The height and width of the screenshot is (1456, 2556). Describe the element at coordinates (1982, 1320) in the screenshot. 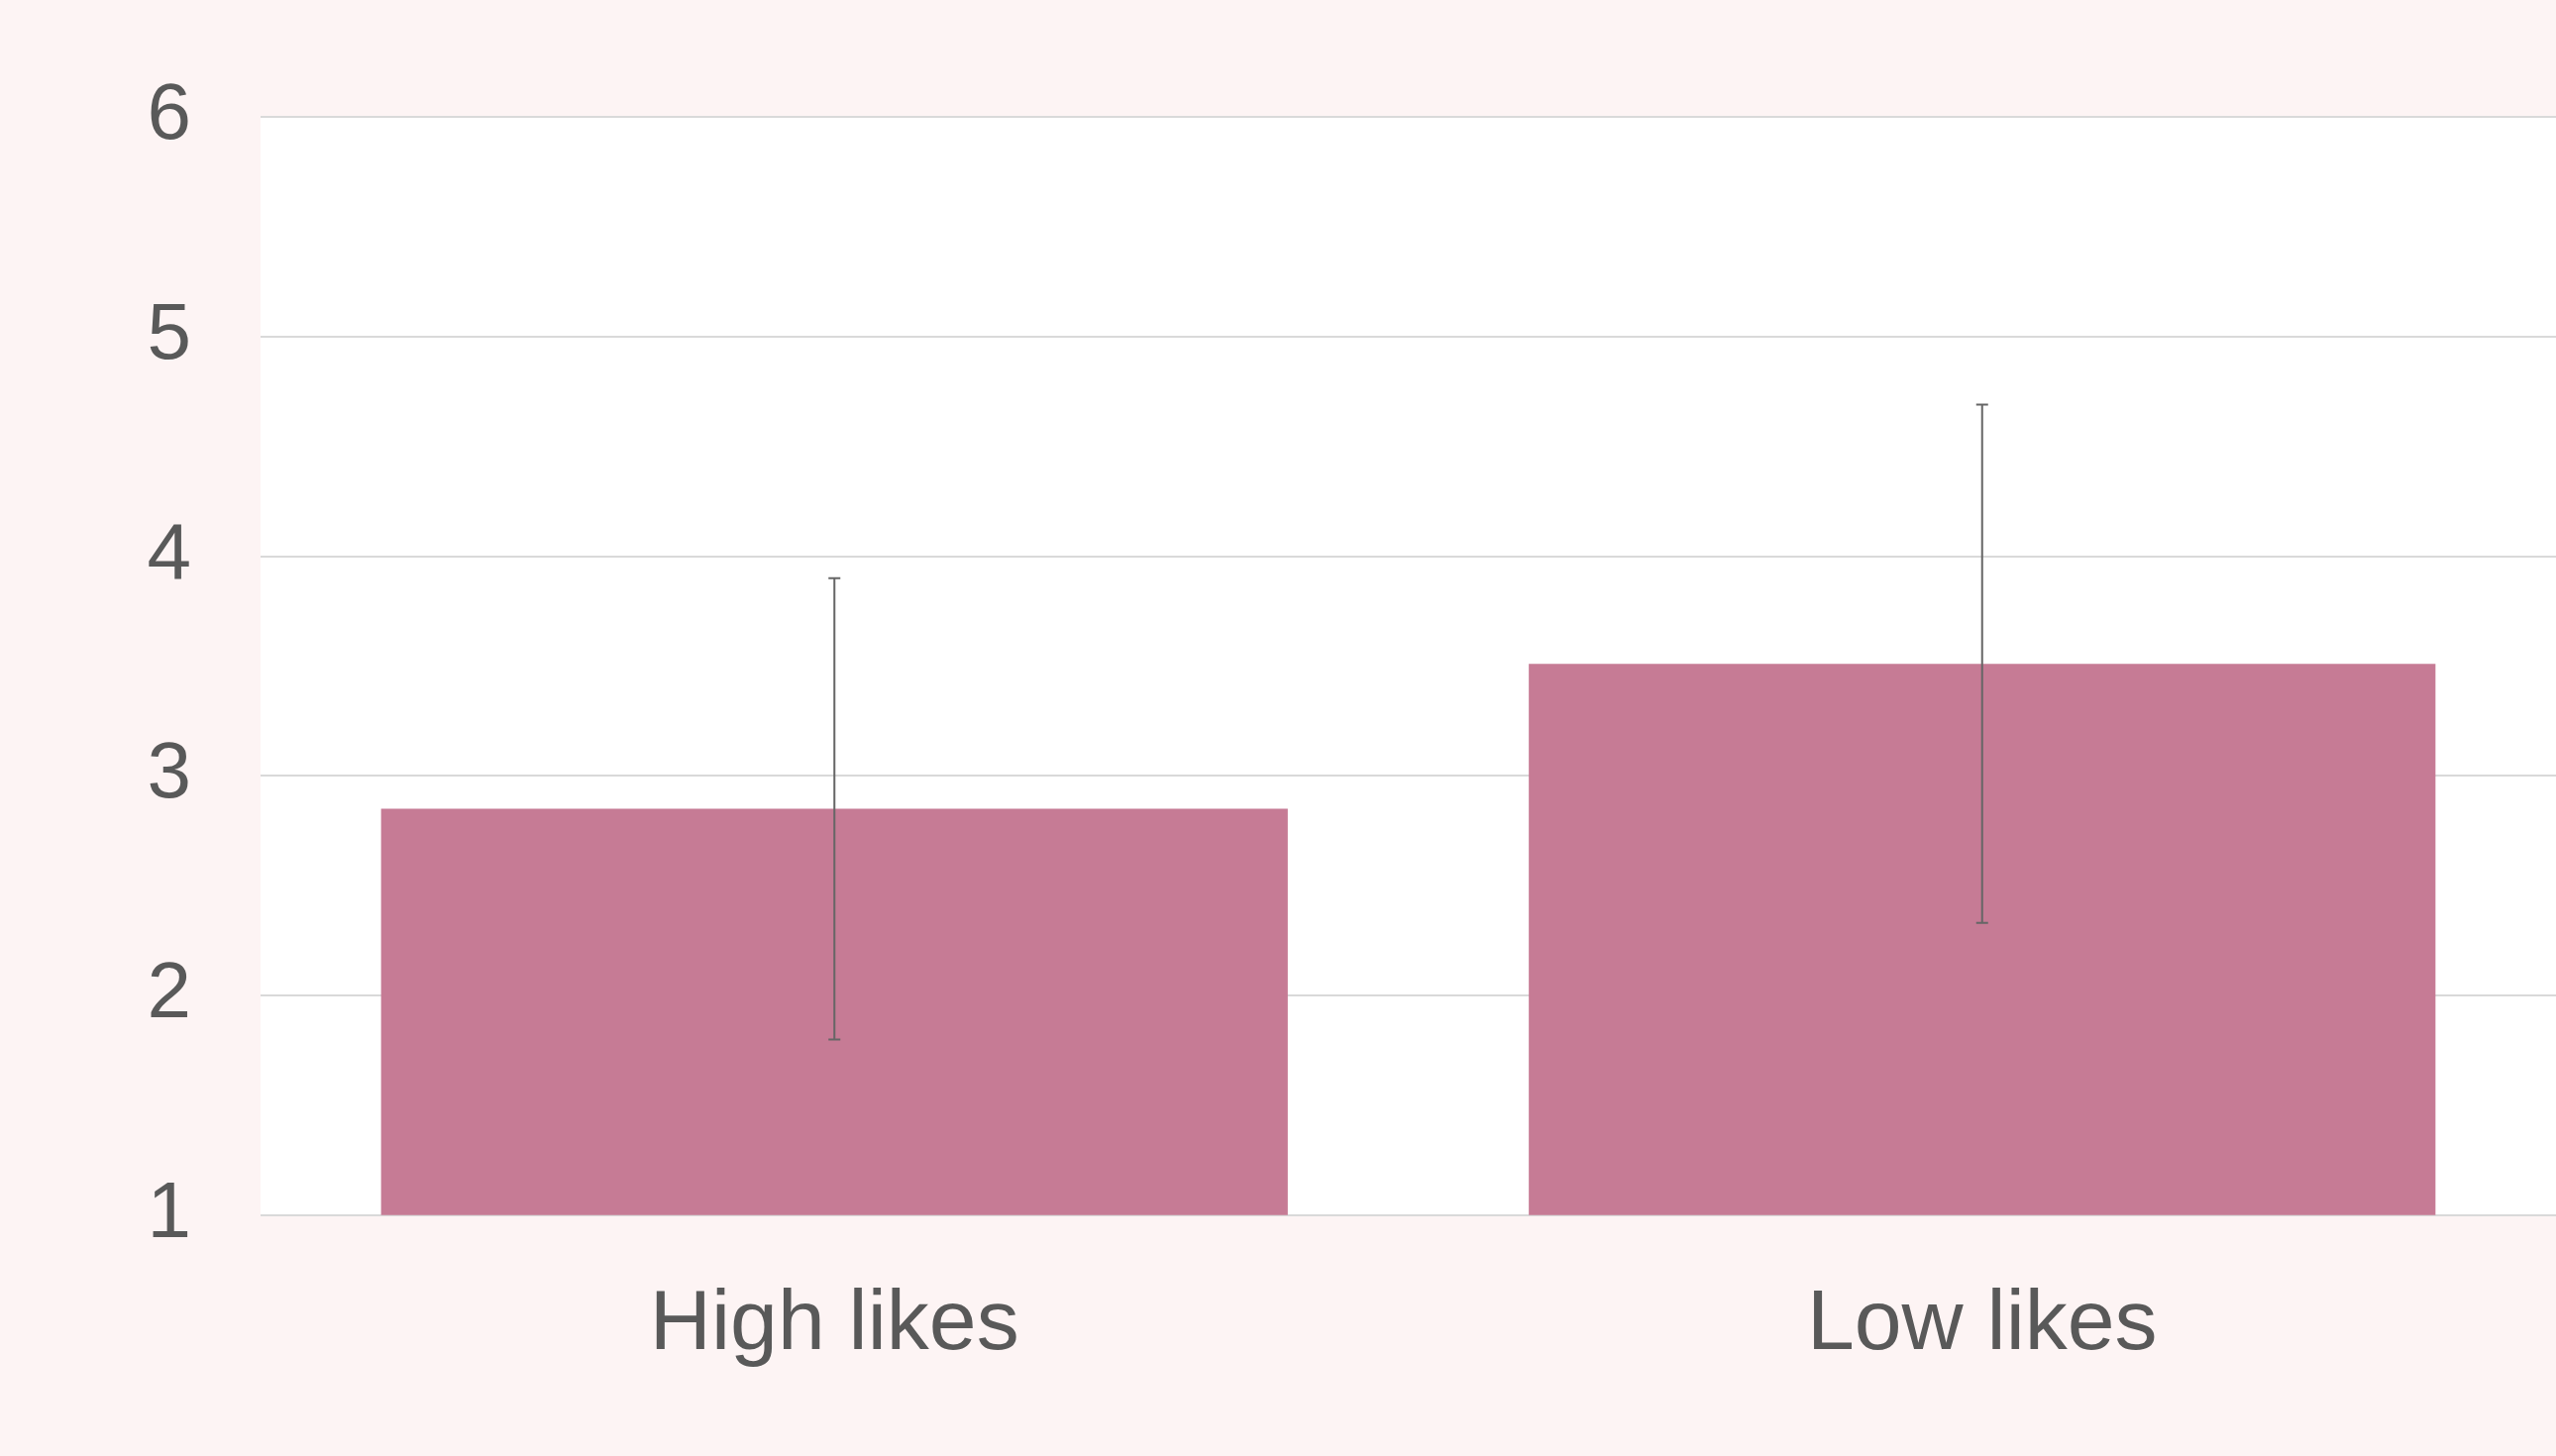

I see `x-tick-label: Low likes` at that location.